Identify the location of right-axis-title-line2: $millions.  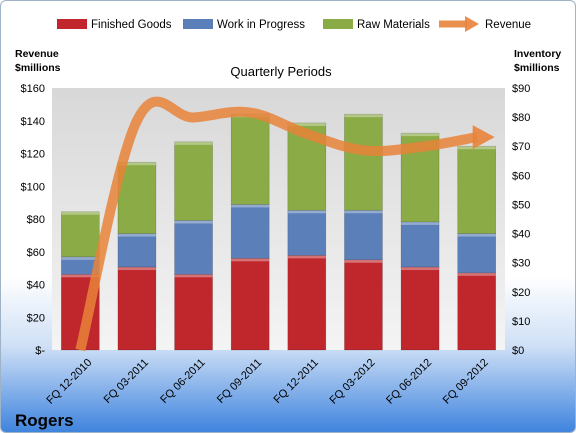
(537, 68).